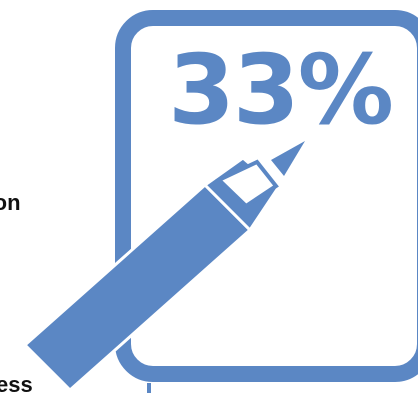  I want to click on axis-tick, so click(149, 388).